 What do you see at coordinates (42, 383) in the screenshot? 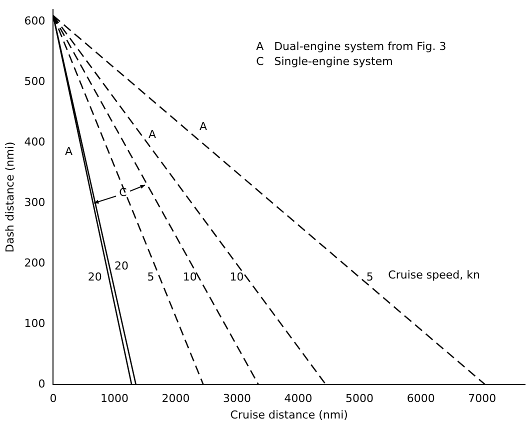
I see `y-tick-label: 0` at bounding box center [42, 383].